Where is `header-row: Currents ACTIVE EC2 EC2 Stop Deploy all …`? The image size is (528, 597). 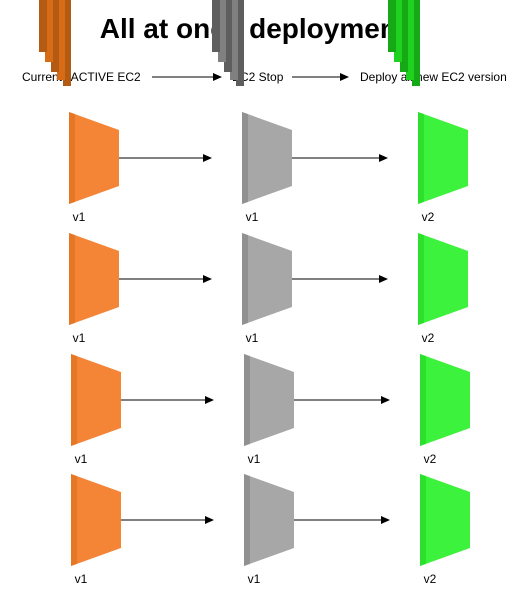
header-row: Currents ACTIVE EC2 EC2 Stop Deploy all … is located at coordinates (264, 77).